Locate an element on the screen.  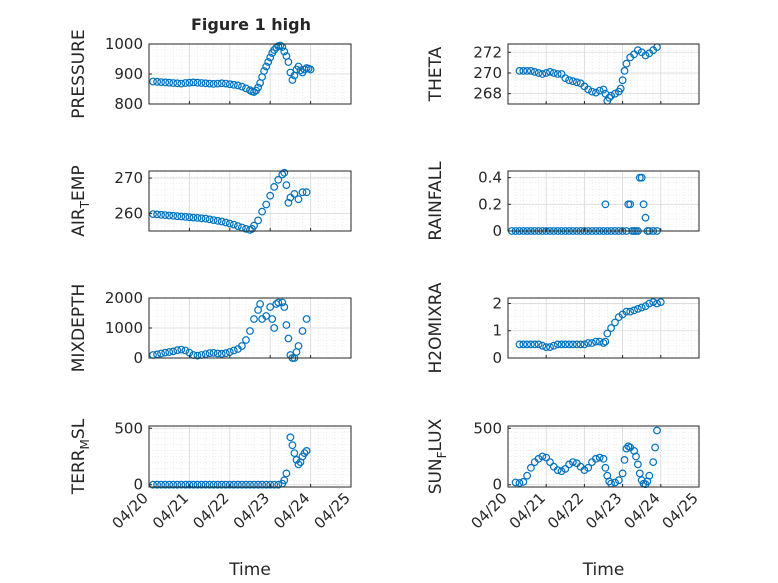
x-tick-label: 04/21 is located at coordinates (527, 510).